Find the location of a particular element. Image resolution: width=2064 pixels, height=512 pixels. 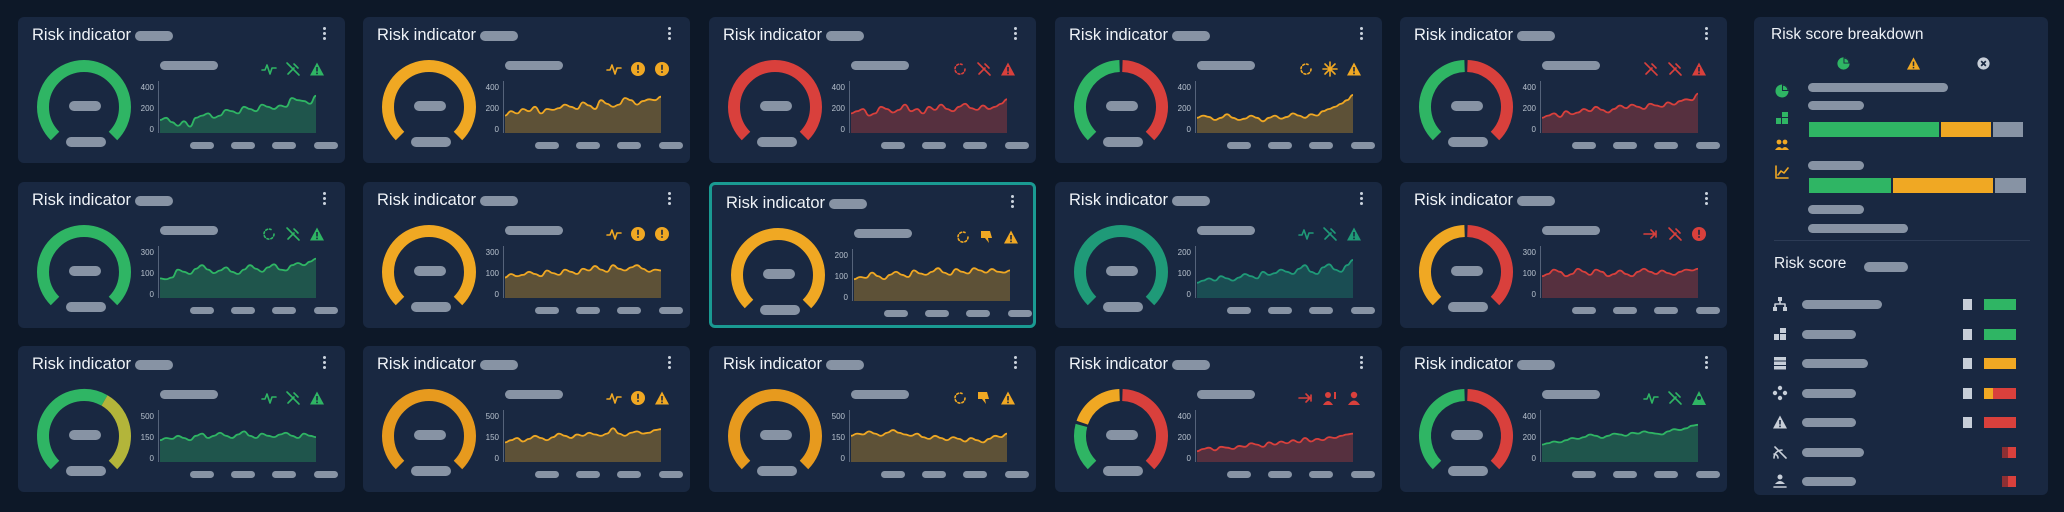

chart-area is located at coordinates (1620, 443).